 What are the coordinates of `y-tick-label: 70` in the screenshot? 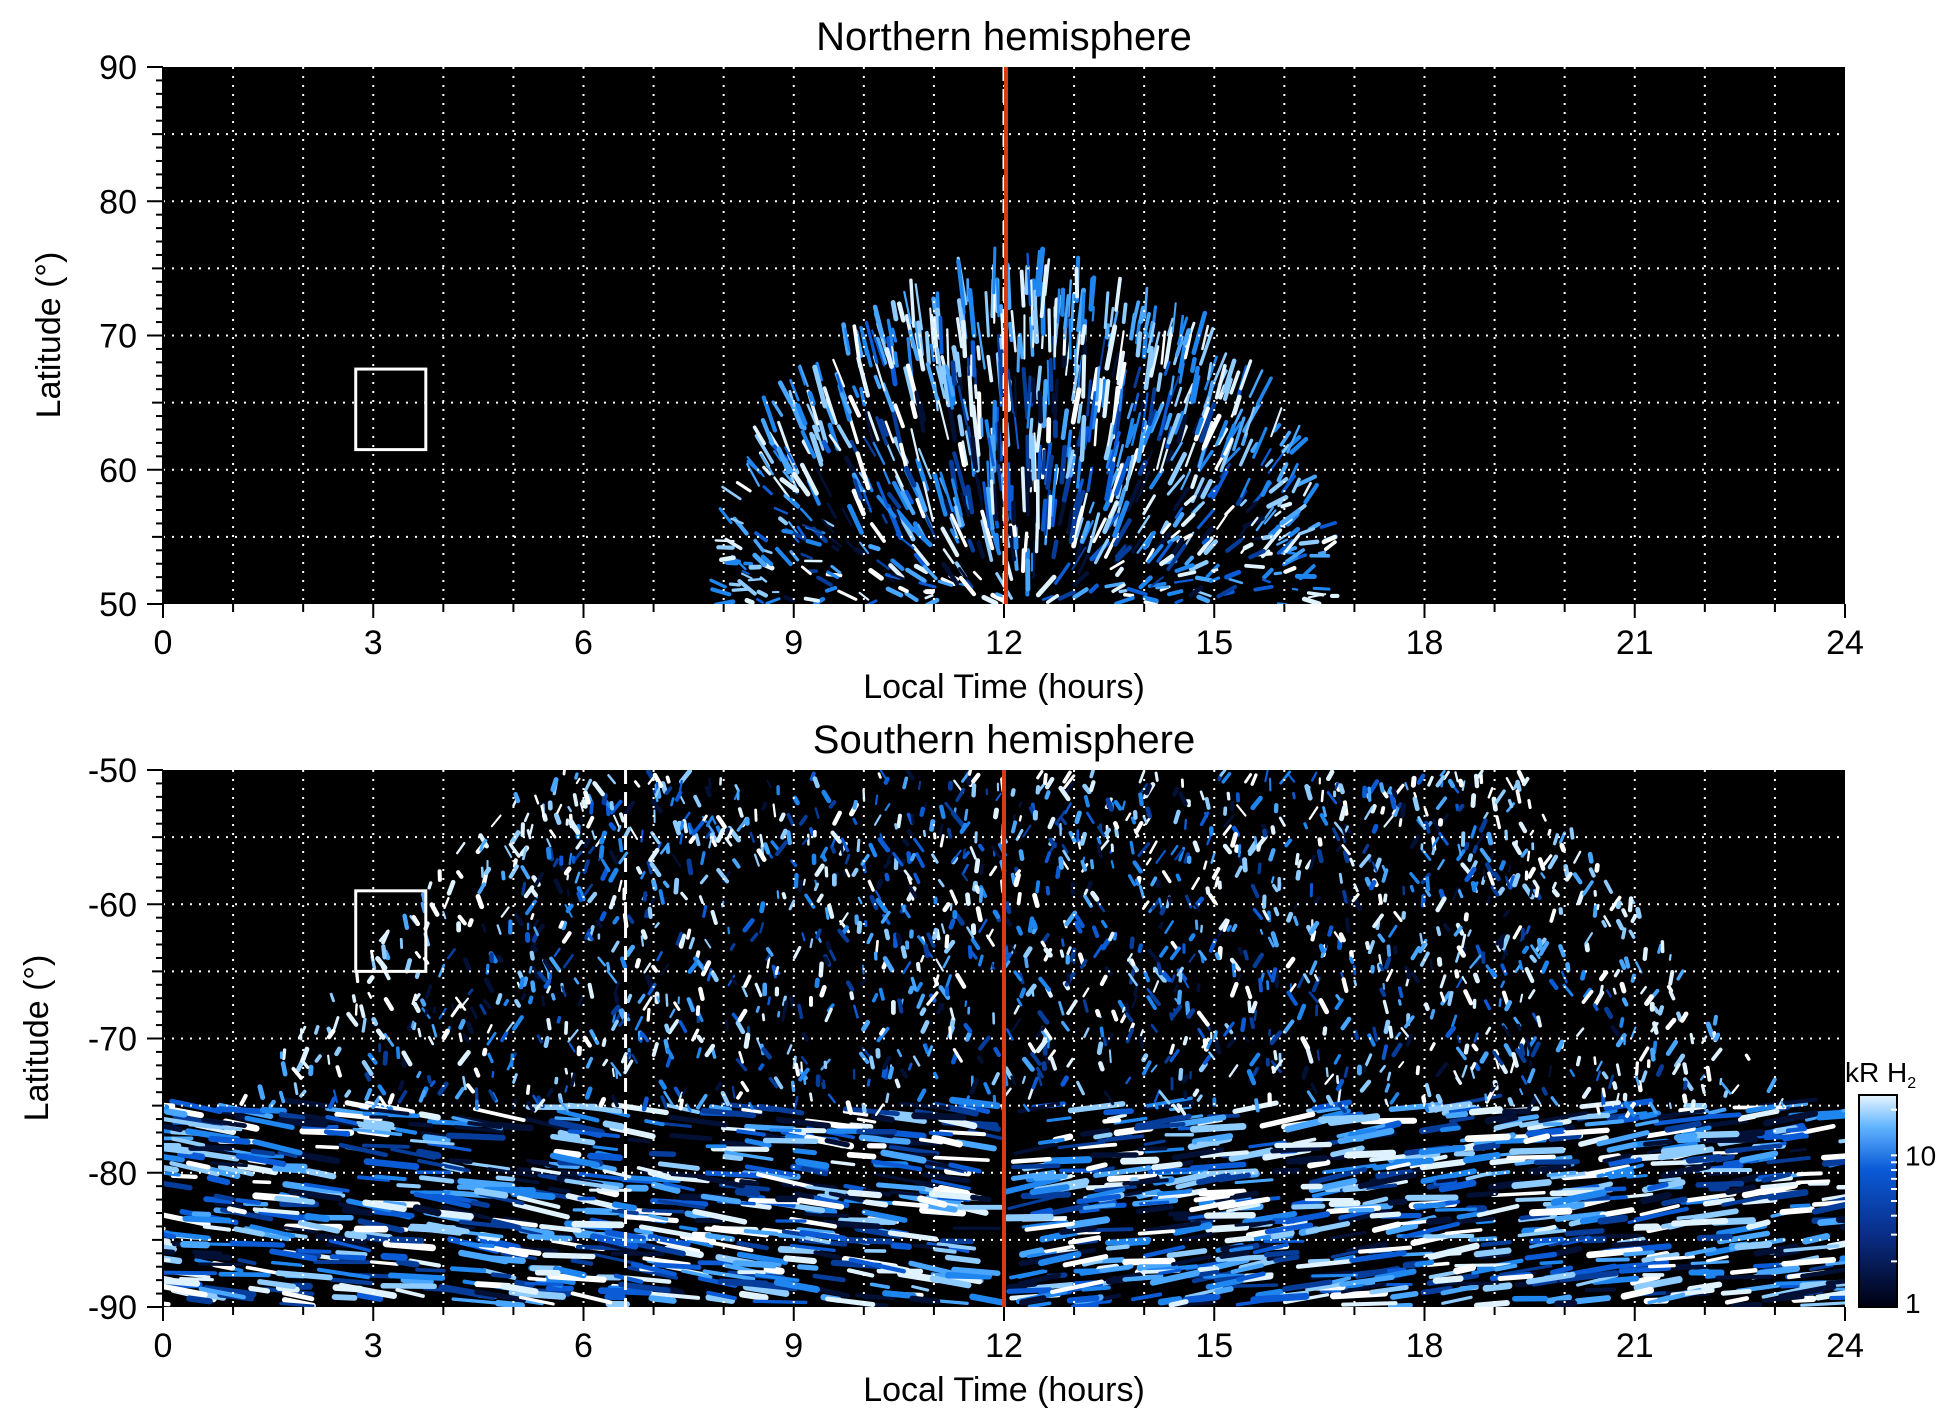 It's located at (118, 337).